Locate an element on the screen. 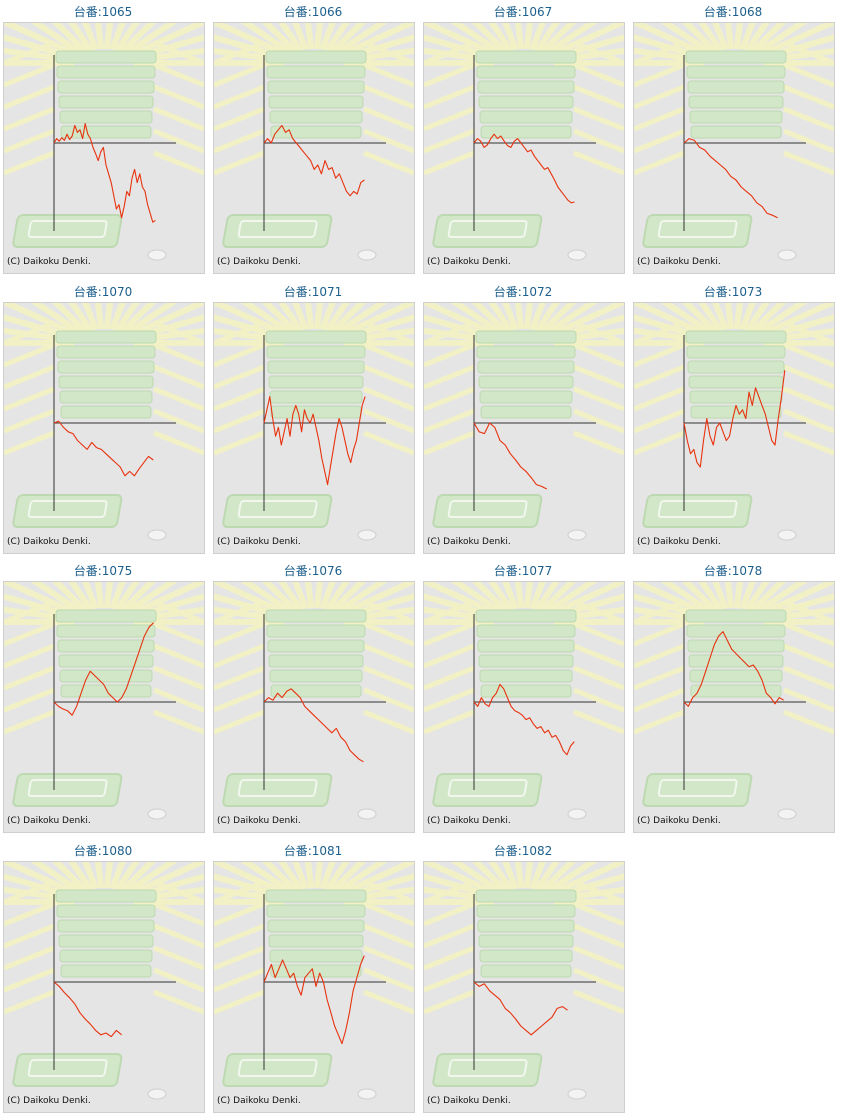  machine-number-link: 台番:1066 is located at coordinates (313, 12).